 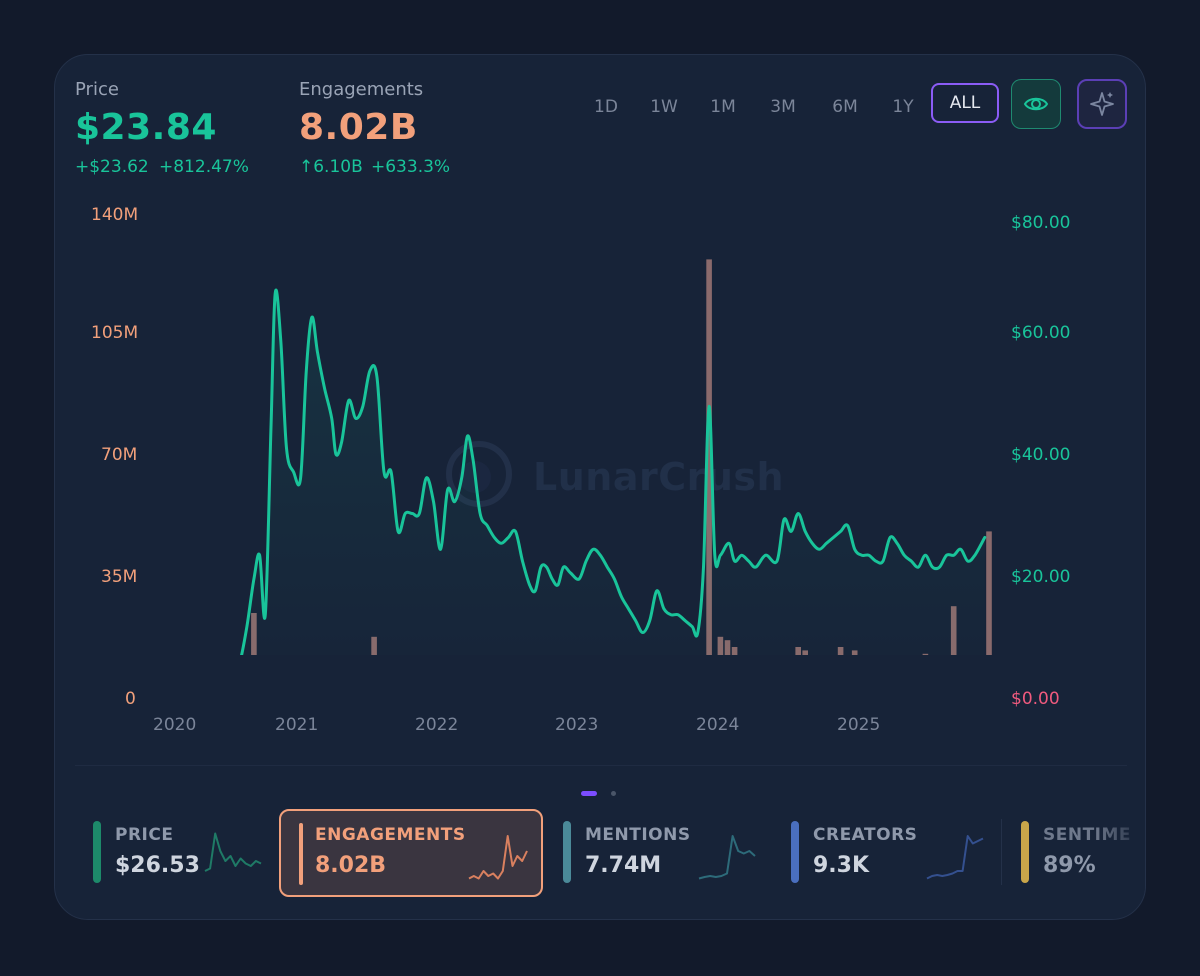 I want to click on metric-title: CREATORS, so click(x=865, y=835).